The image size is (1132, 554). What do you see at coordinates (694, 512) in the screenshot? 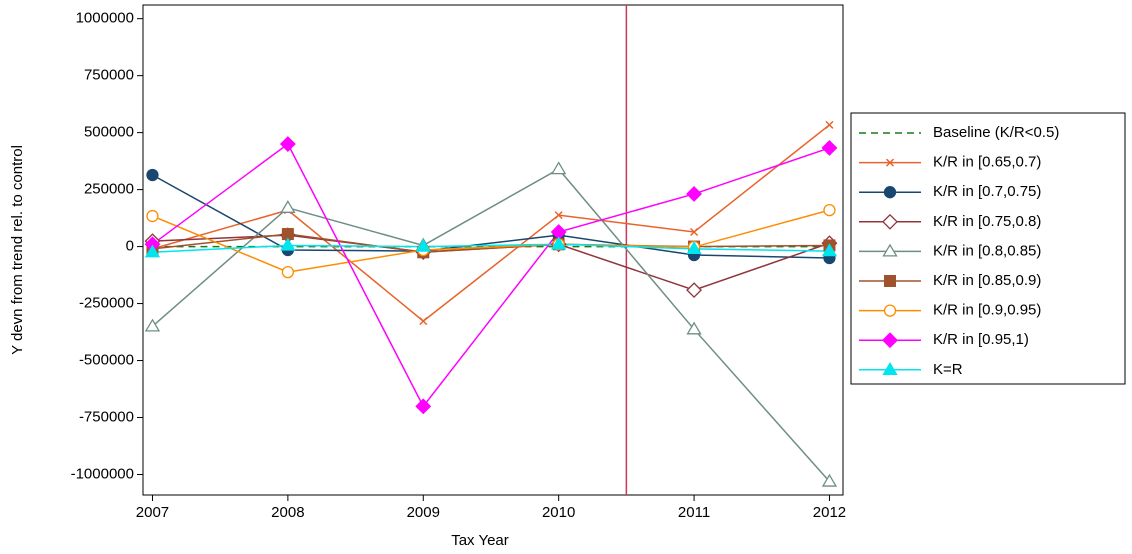
I see `x-tick-label: 2011` at bounding box center [694, 512].